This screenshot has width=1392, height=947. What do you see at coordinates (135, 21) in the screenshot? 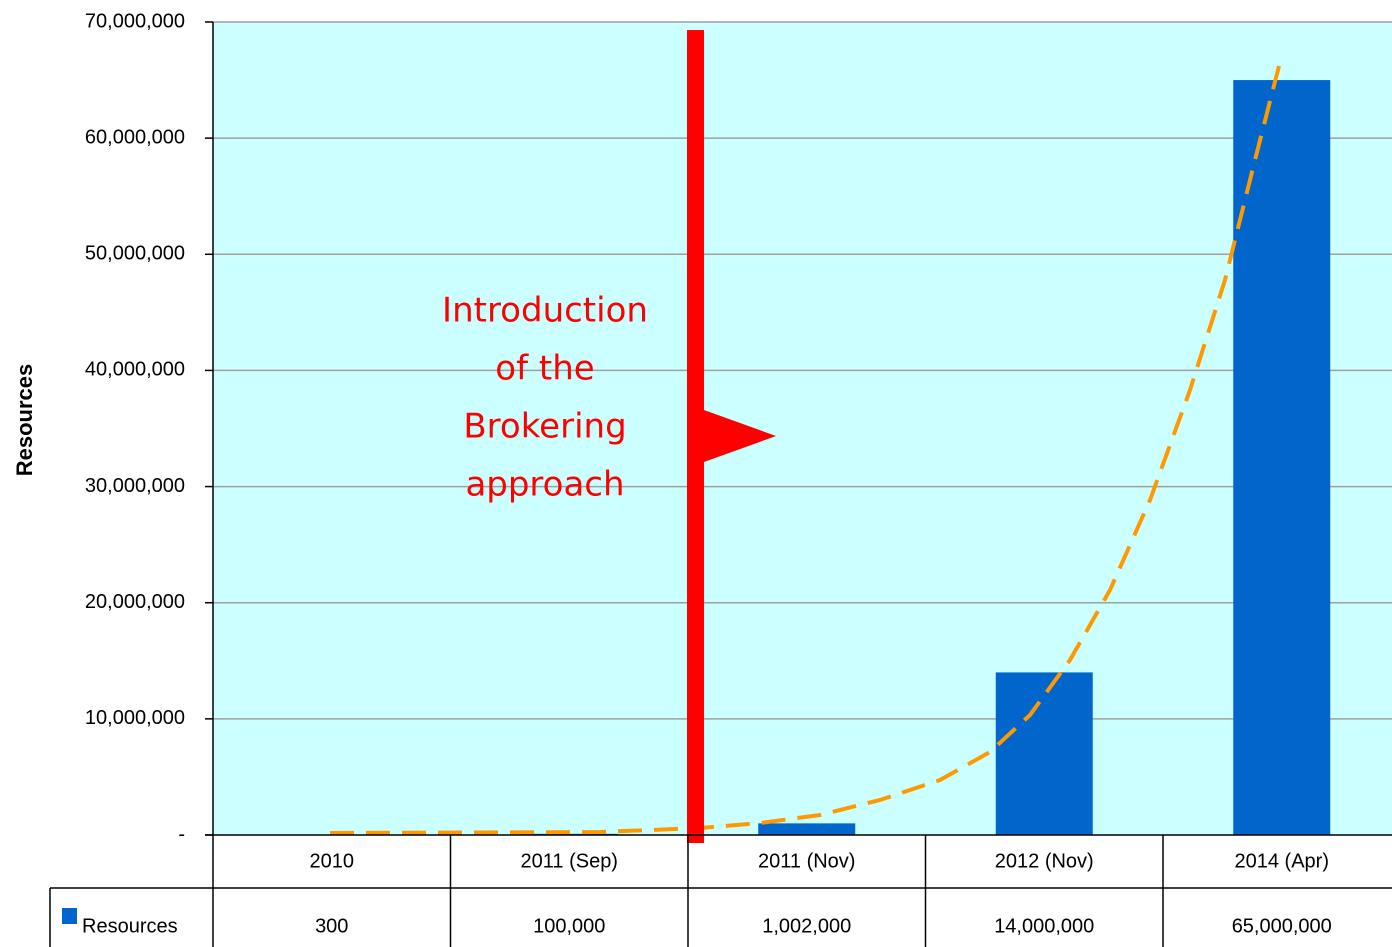
I see `y-tick-label: 70,000,000` at bounding box center [135, 21].